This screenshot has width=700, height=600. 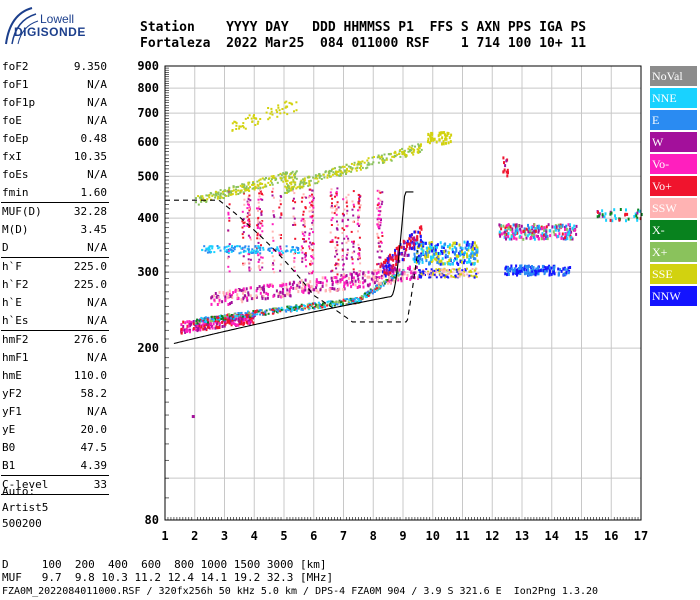 What do you see at coordinates (15, 320) in the screenshot?
I see `param-name: h`Es` at bounding box center [15, 320].